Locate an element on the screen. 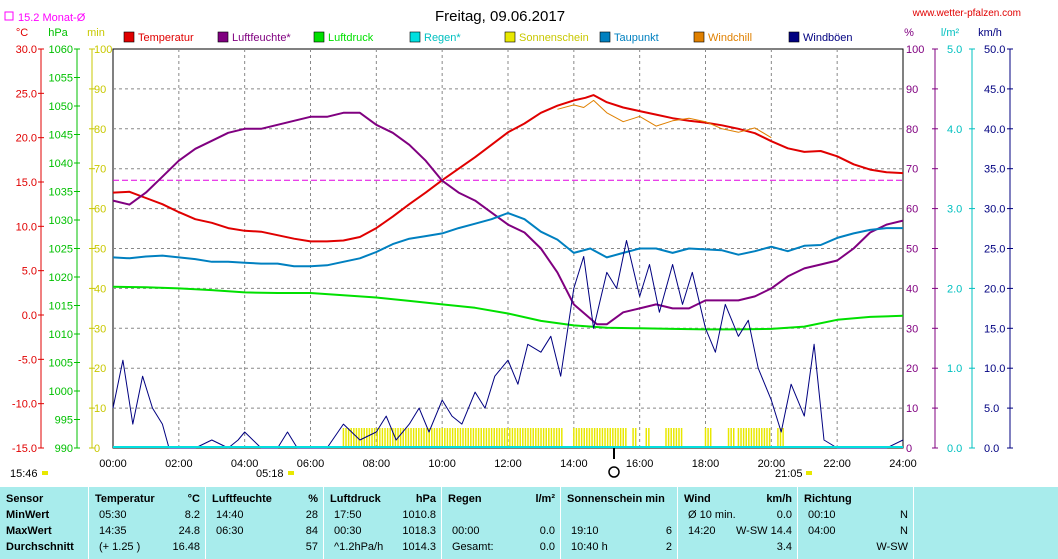 The width and height of the screenshot is (1058, 559). legend-label: Sonnenschein is located at coordinates (554, 38).